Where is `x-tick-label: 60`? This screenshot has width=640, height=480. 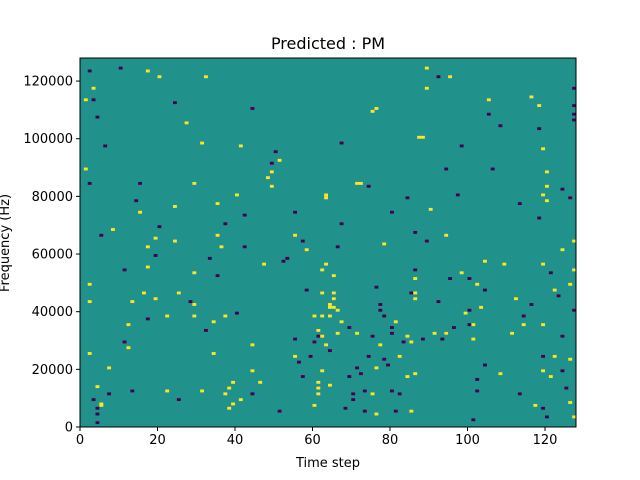
x-tick-label: 60 is located at coordinates (312, 440).